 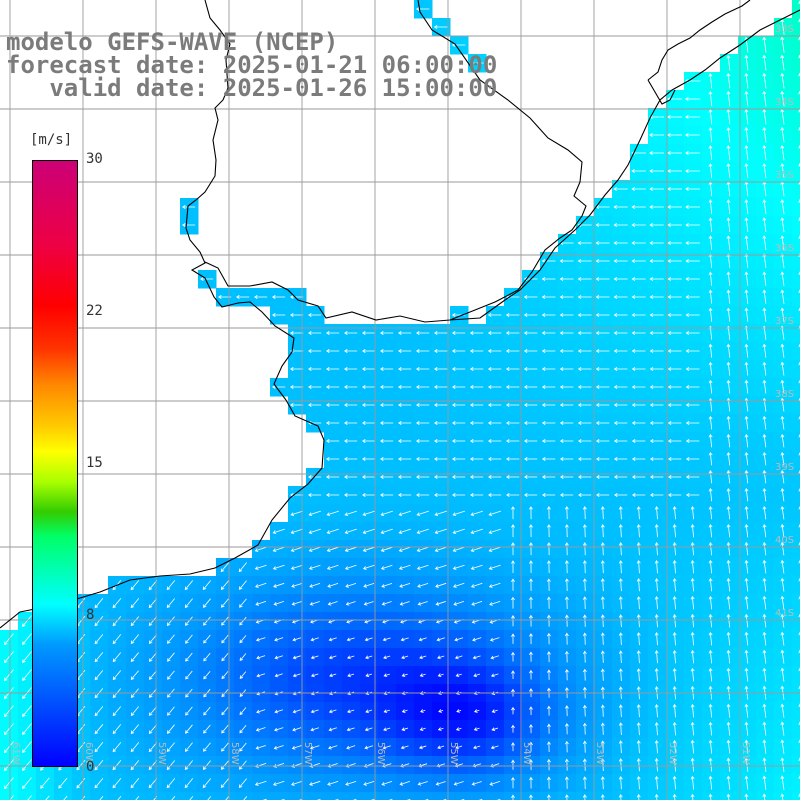 I want to click on longitude-label: 57W, so click(x=307, y=753).